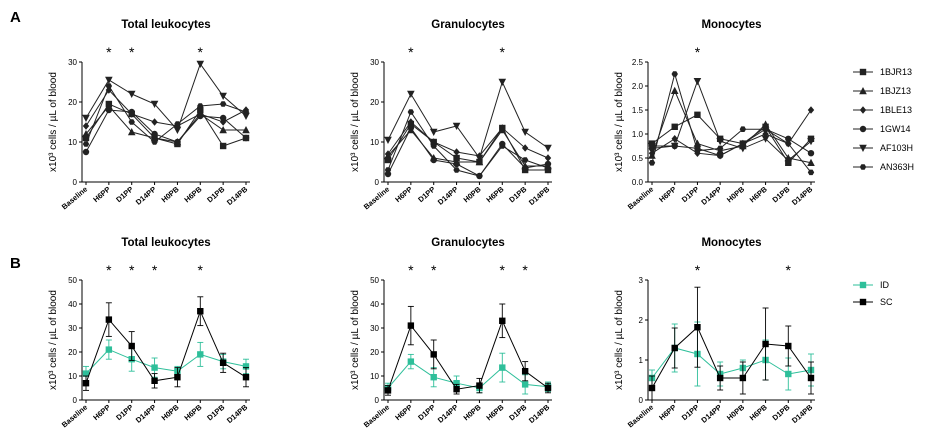  I want to click on panel-letter-b: B, so click(15, 263).